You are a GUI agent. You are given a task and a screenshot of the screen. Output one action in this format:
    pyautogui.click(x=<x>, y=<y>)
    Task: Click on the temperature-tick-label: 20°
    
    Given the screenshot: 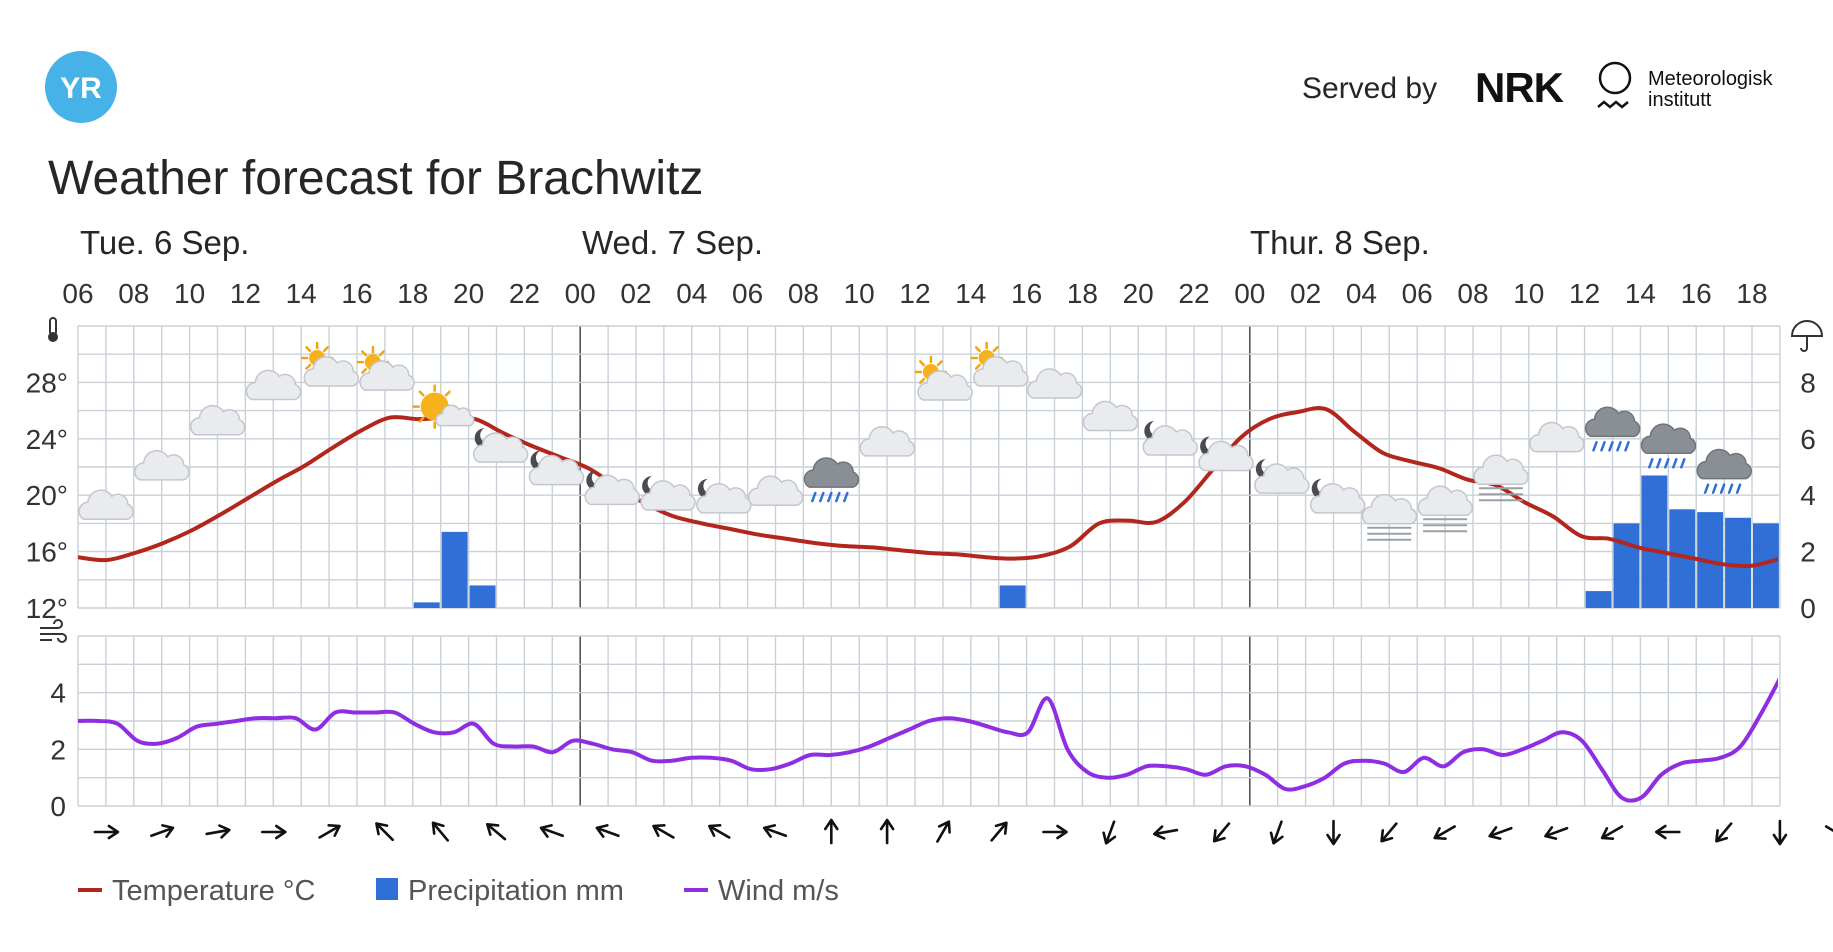 What is the action you would take?
    pyautogui.click(x=47, y=495)
    